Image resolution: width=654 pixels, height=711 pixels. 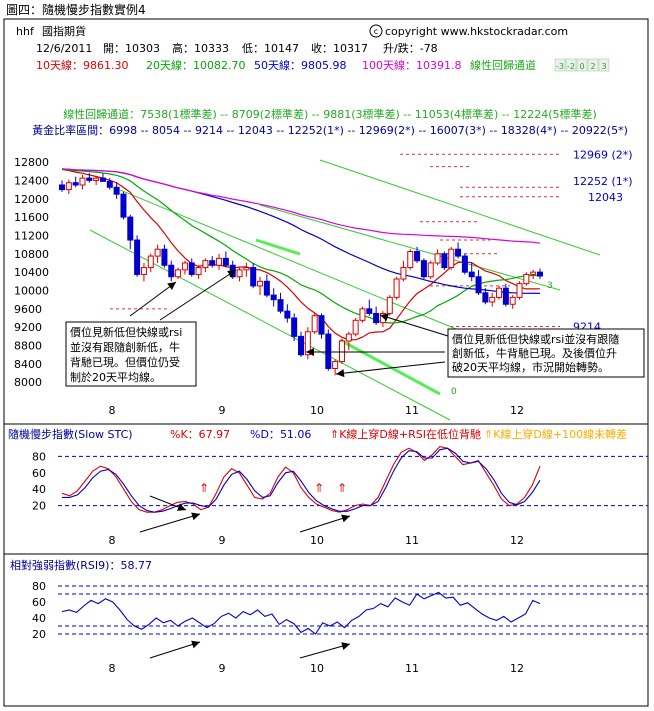 What do you see at coordinates (142, 48) in the screenshot?
I see `open-value: 10303` at bounding box center [142, 48].